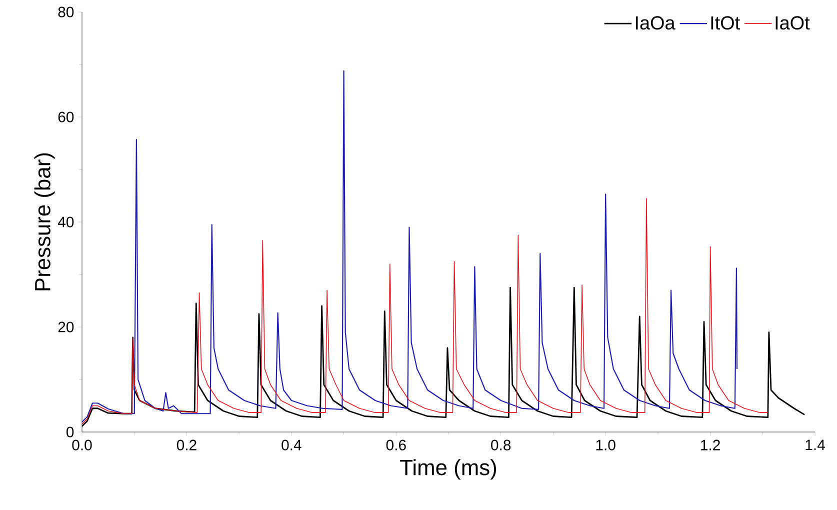  I want to click on x-axis-title: Time (ms), so click(448, 469).